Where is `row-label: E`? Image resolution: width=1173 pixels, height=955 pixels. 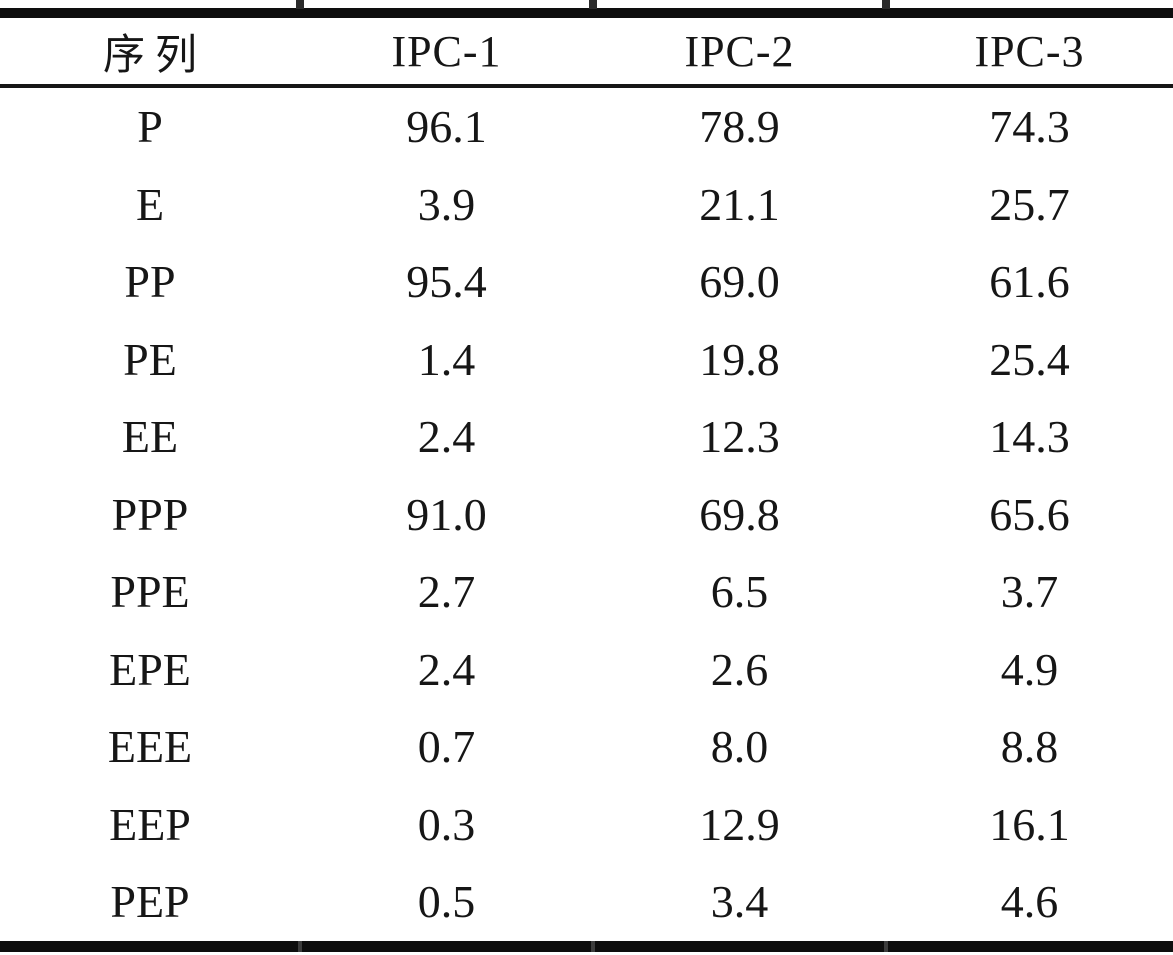
row-label: E is located at coordinates (150, 204).